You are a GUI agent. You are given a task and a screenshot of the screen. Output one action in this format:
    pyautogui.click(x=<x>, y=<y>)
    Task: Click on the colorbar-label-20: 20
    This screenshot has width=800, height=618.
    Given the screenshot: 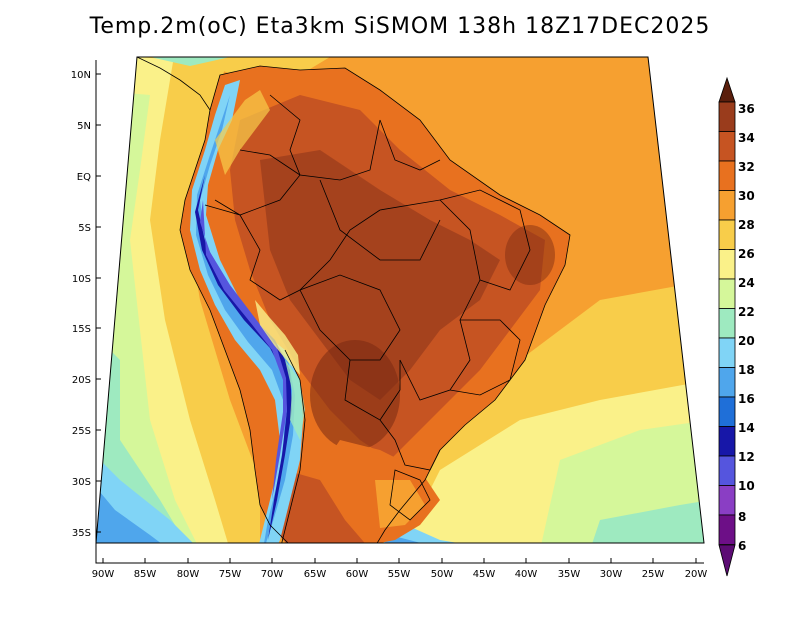 What is the action you would take?
    pyautogui.click(x=746, y=341)
    